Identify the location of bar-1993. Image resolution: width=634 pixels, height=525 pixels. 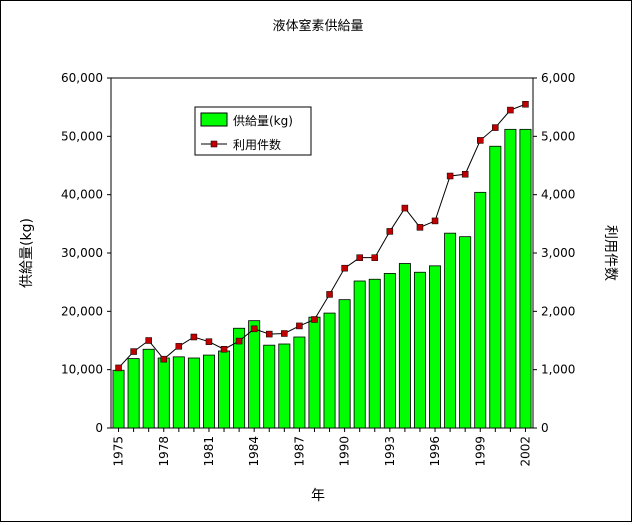
(389, 351).